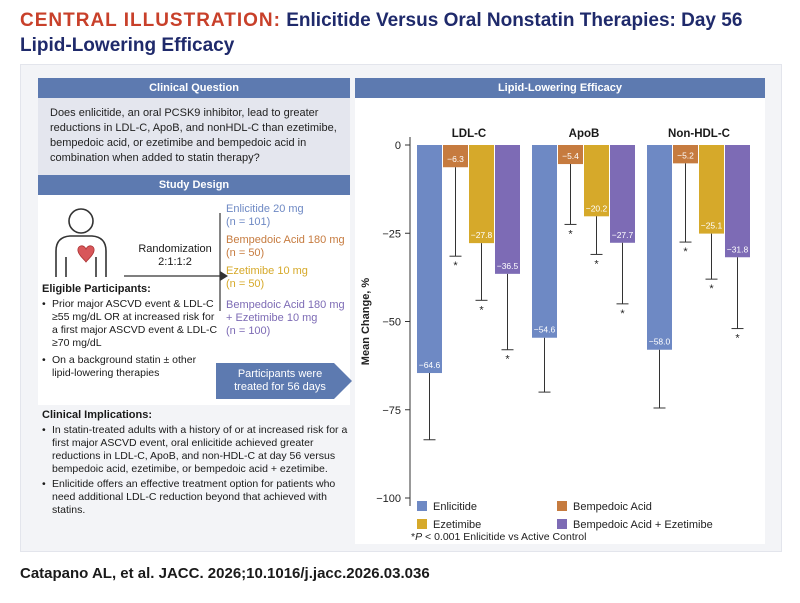 The height and width of the screenshot is (603, 800). Describe the element at coordinates (455, 507) in the screenshot. I see `legend-label: Enlicitide` at that location.